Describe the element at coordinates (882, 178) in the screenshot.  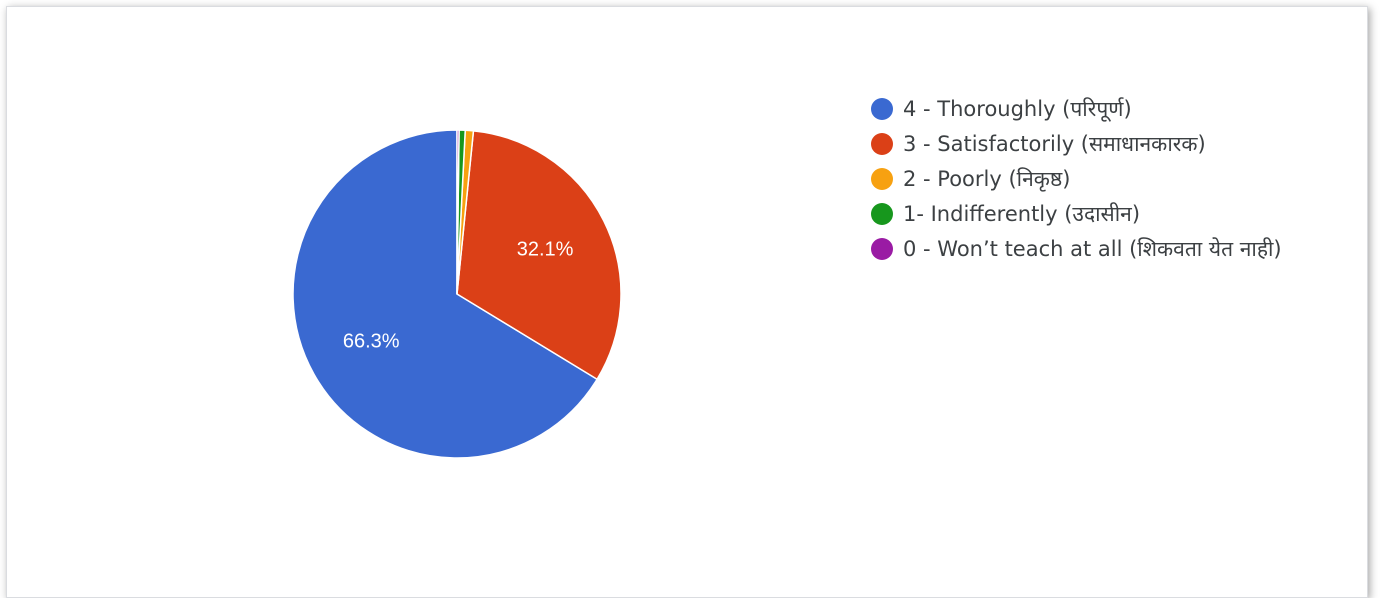
I see `legend-dot-poorly` at that location.